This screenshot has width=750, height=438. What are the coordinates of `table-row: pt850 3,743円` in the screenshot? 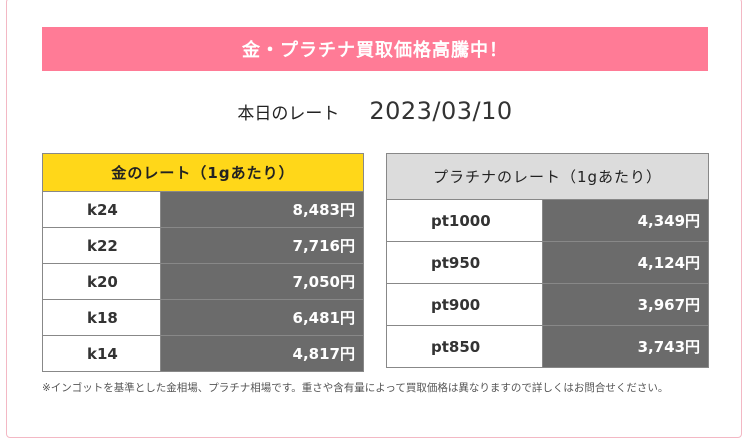 It's located at (548, 346).